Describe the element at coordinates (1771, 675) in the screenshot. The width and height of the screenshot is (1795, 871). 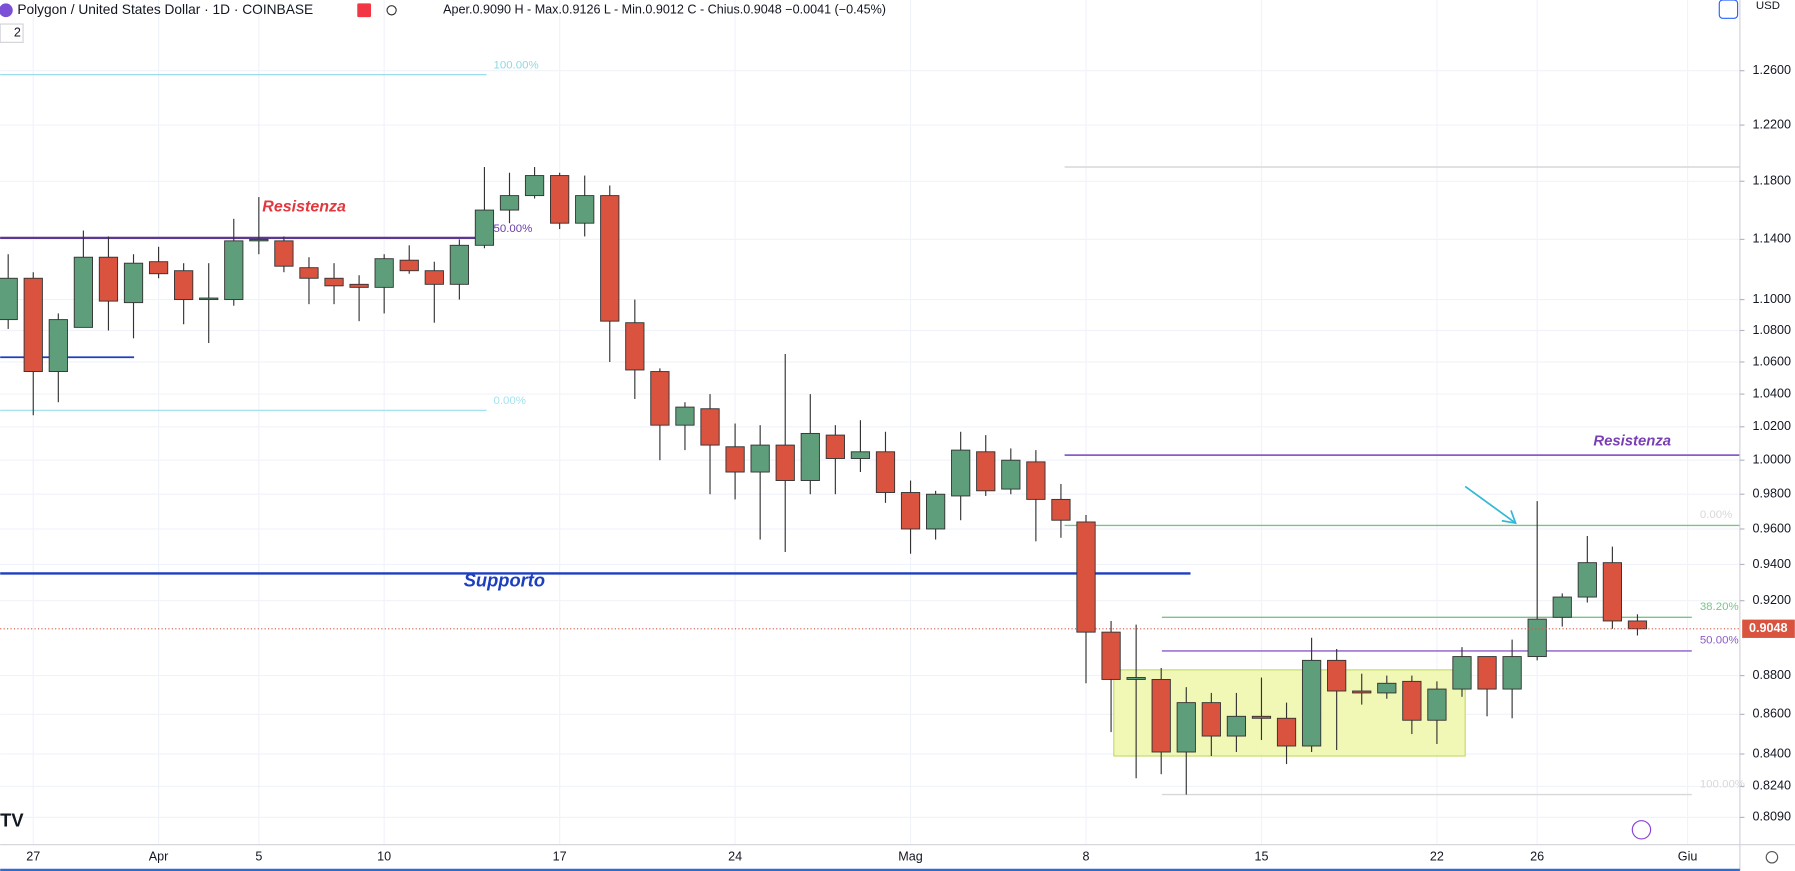
I see `y-tick-label: 0.8800` at that location.